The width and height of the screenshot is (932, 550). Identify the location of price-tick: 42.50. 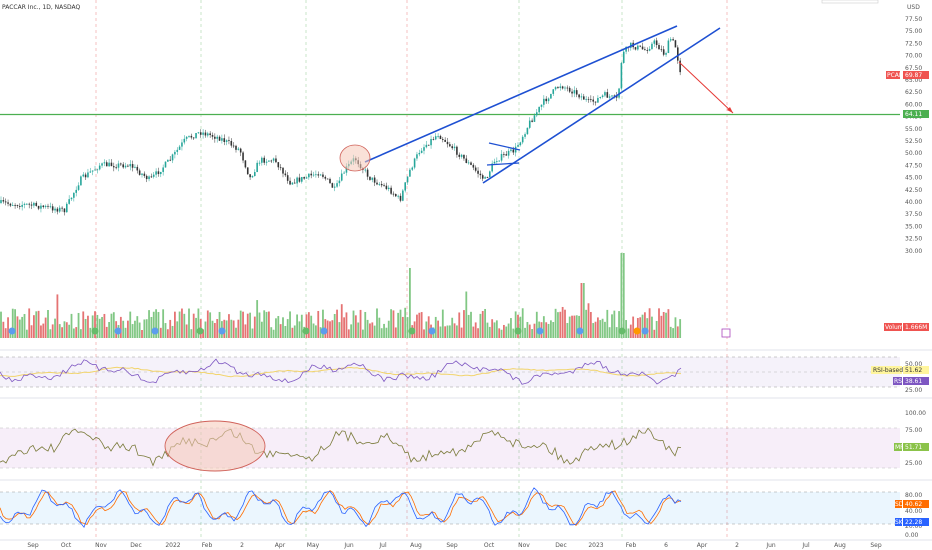
(913, 190).